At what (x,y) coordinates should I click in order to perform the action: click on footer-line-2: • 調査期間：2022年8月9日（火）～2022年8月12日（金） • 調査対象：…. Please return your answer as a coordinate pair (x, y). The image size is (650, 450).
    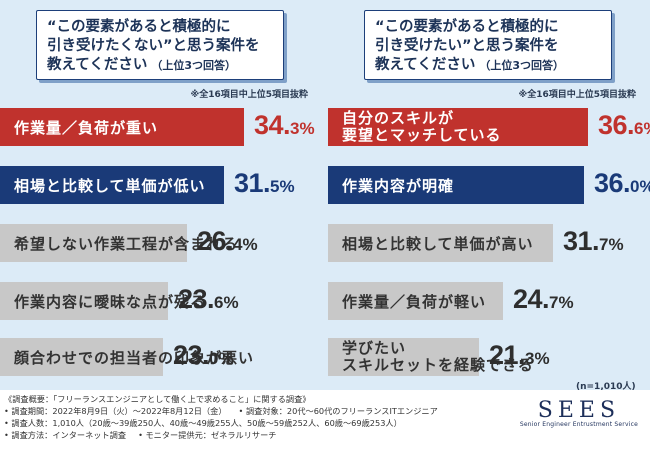
    Looking at the image, I should click on (221, 411).